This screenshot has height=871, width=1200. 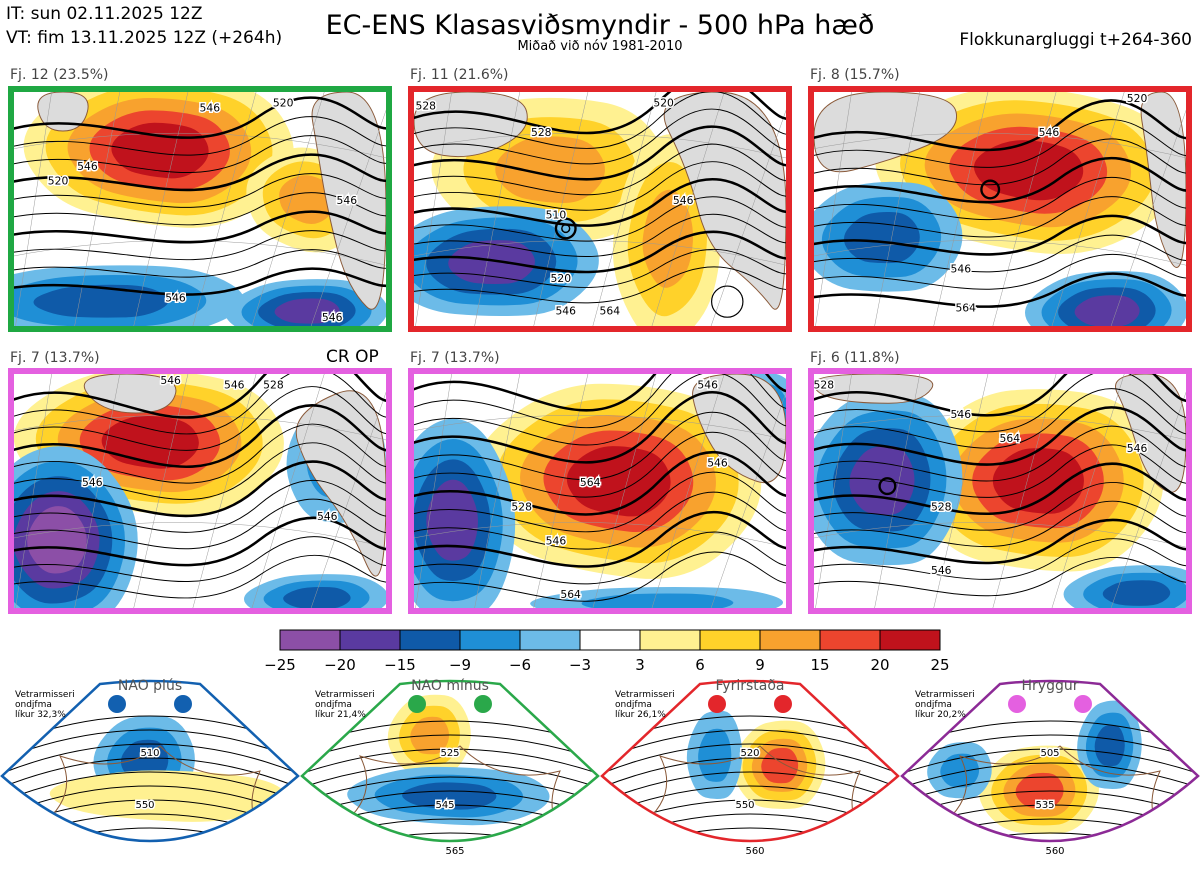 What do you see at coordinates (444, 805) in the screenshot?
I see `regime-contour-label: 545` at bounding box center [444, 805].